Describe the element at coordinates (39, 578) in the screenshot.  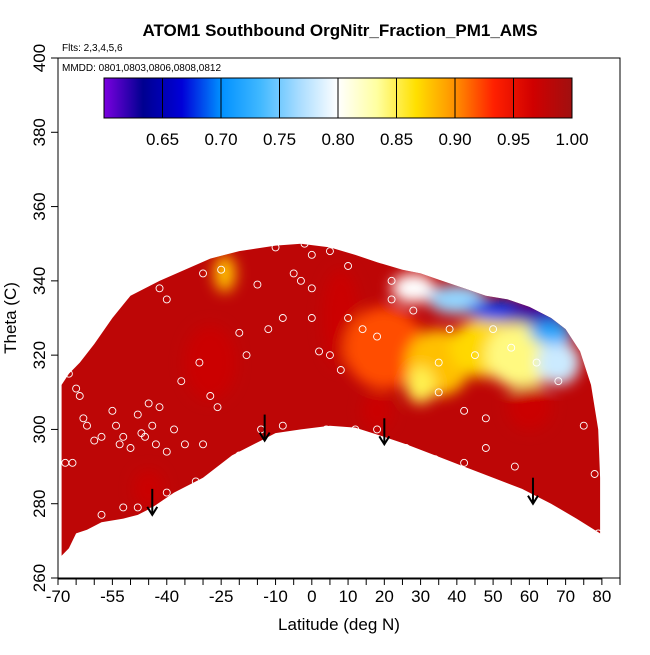
I see `y-tick-label: 260` at that location.